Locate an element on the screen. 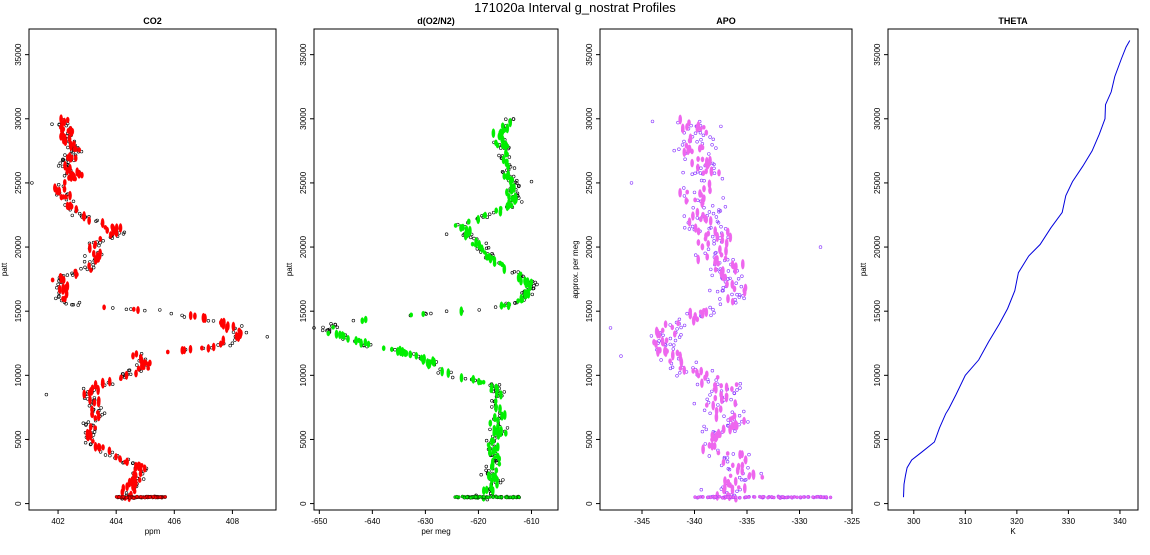 Image resolution: width=1150 pixels, height=555 pixels. y-axis-label: patt is located at coordinates (863, 269).